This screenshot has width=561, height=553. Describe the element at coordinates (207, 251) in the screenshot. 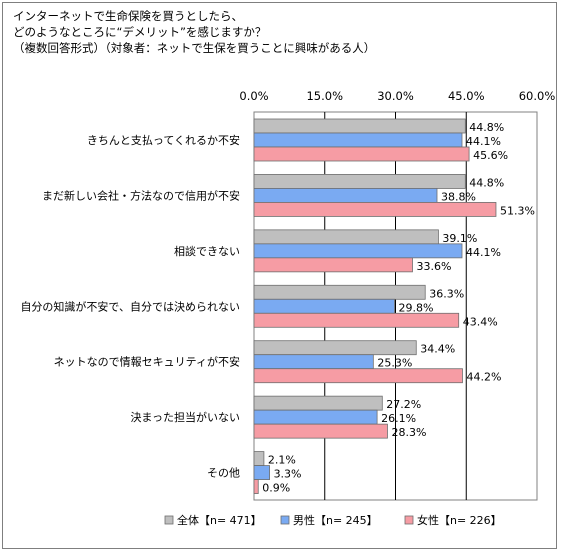

I see `category-label: 相談できない` at that location.